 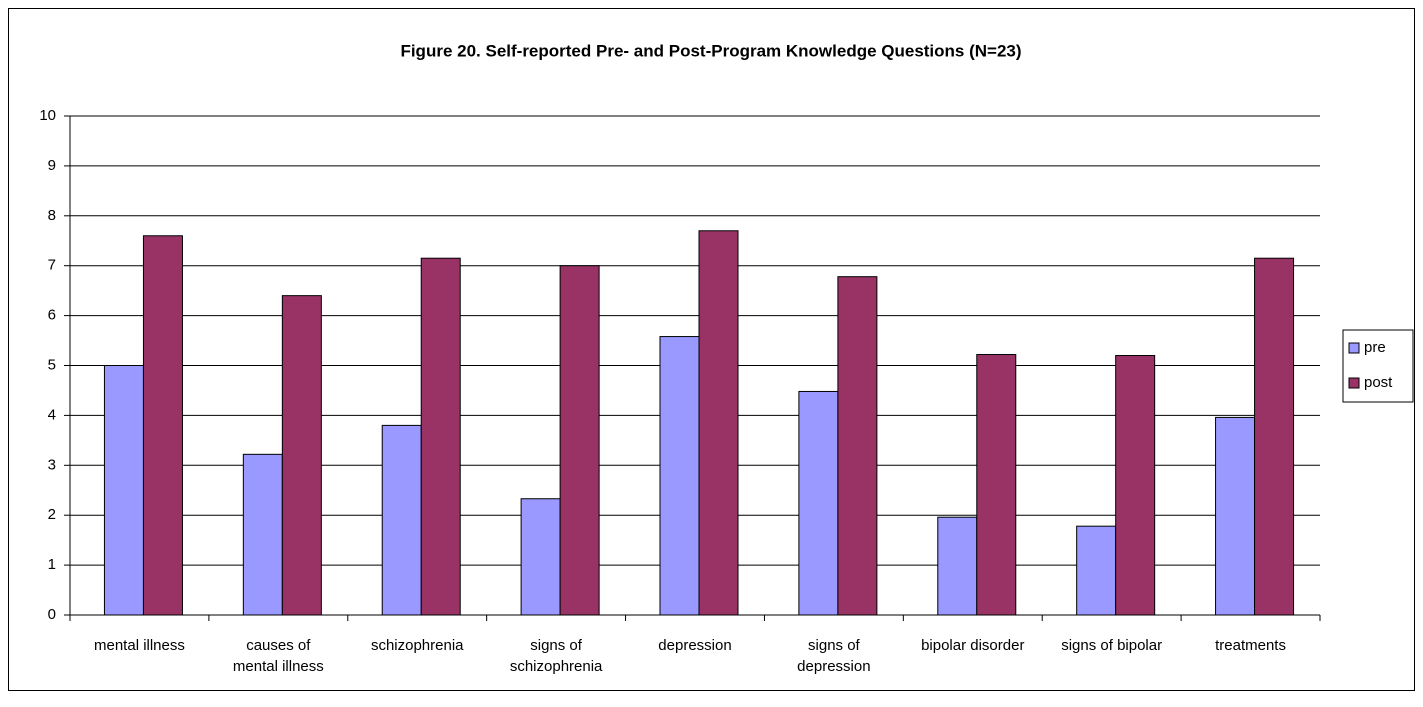 I want to click on y-tick-label: 1, so click(x=52, y=564).